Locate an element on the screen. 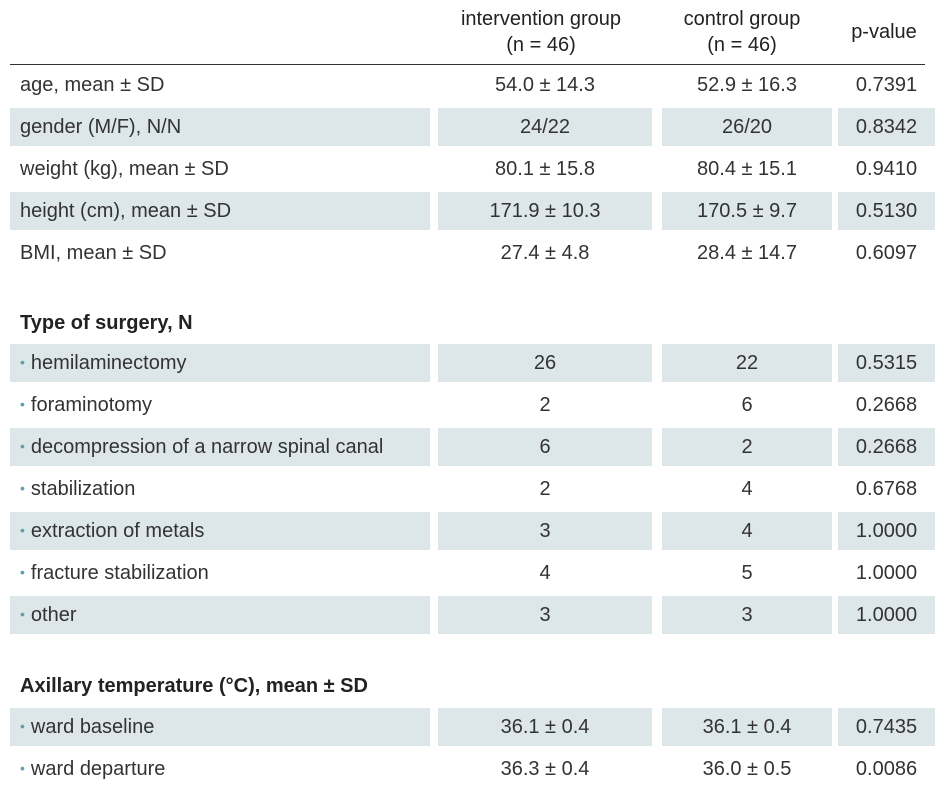  row-label: • ward departure is located at coordinates (220, 769).